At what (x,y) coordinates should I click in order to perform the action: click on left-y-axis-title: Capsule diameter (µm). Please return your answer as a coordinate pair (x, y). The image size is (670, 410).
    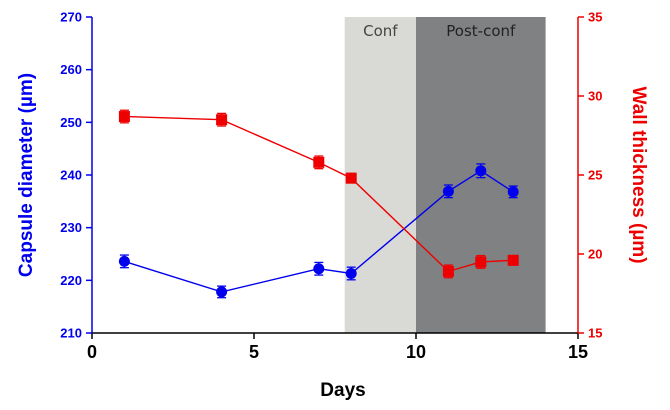
    Looking at the image, I should click on (26, 175).